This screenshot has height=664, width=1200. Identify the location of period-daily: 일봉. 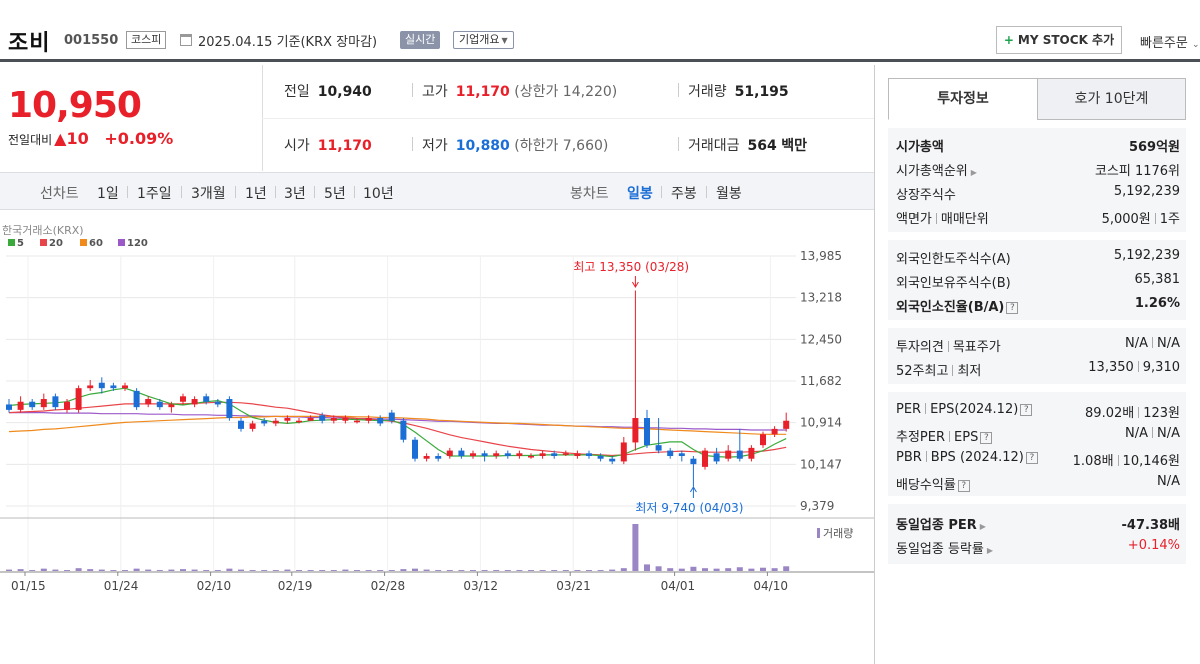
(640, 194).